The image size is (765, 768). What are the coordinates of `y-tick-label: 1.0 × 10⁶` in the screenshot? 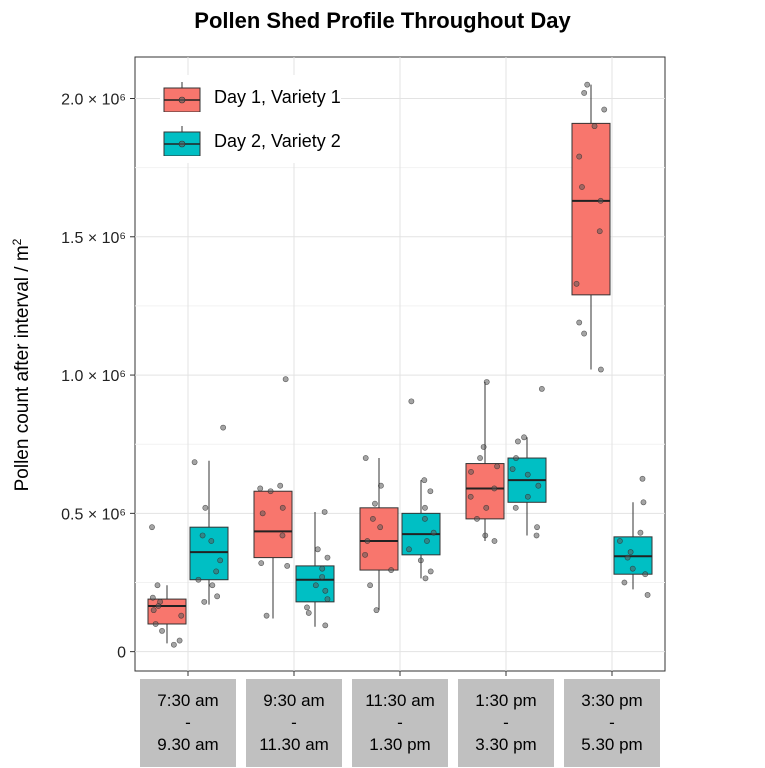 It's located at (93, 376).